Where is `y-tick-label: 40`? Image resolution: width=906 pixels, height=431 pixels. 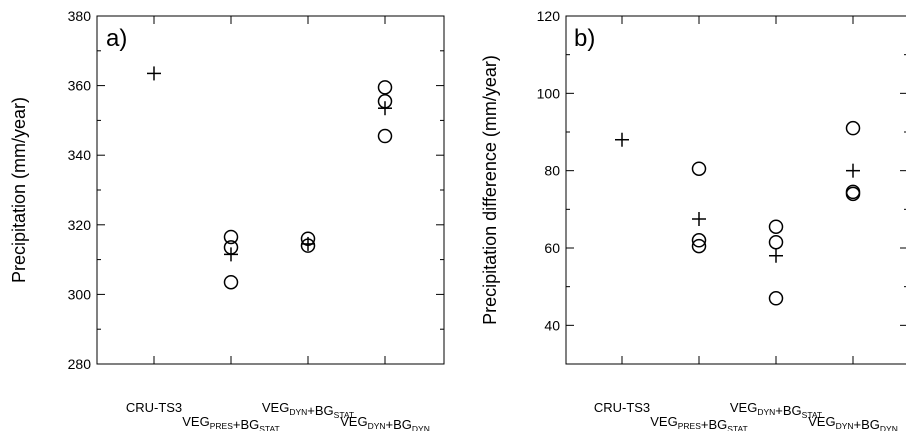 y-tick-label: 40 is located at coordinates (552, 325).